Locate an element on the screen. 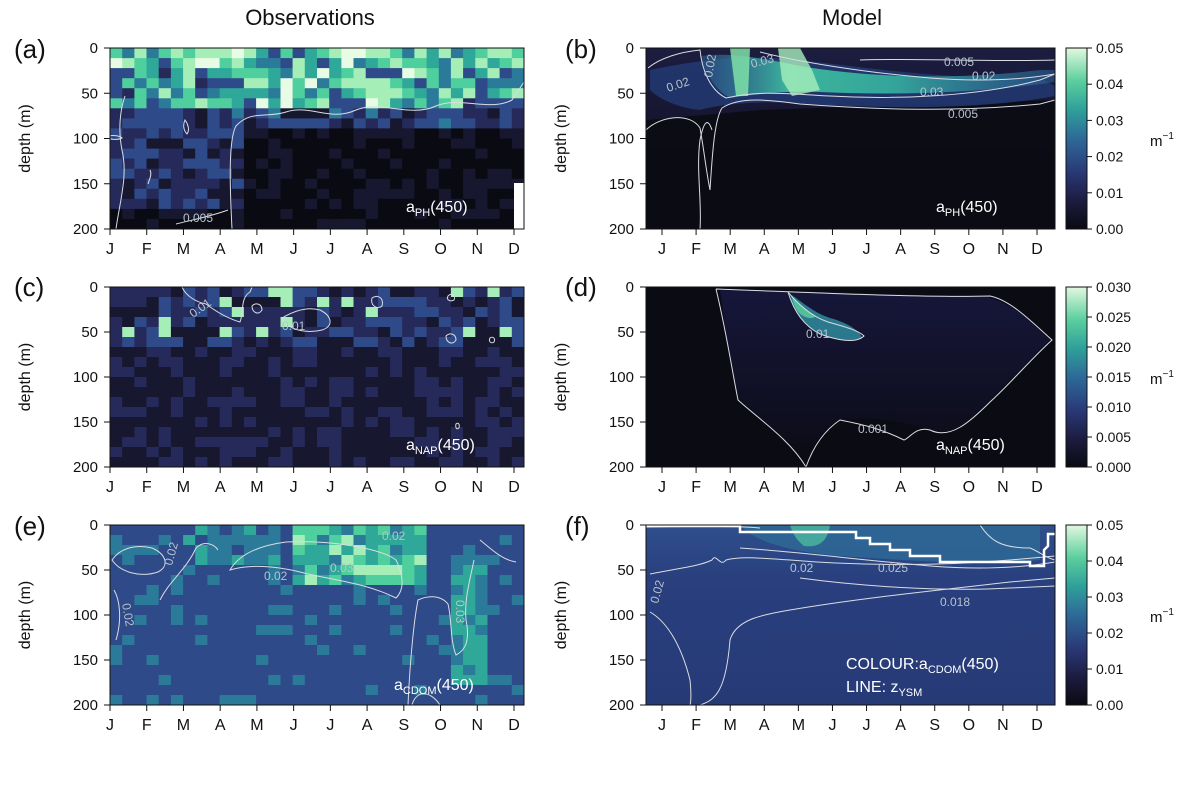 The image size is (1200, 800). panel-d-y-tick-label-2: 100 is located at coordinates (621, 377).